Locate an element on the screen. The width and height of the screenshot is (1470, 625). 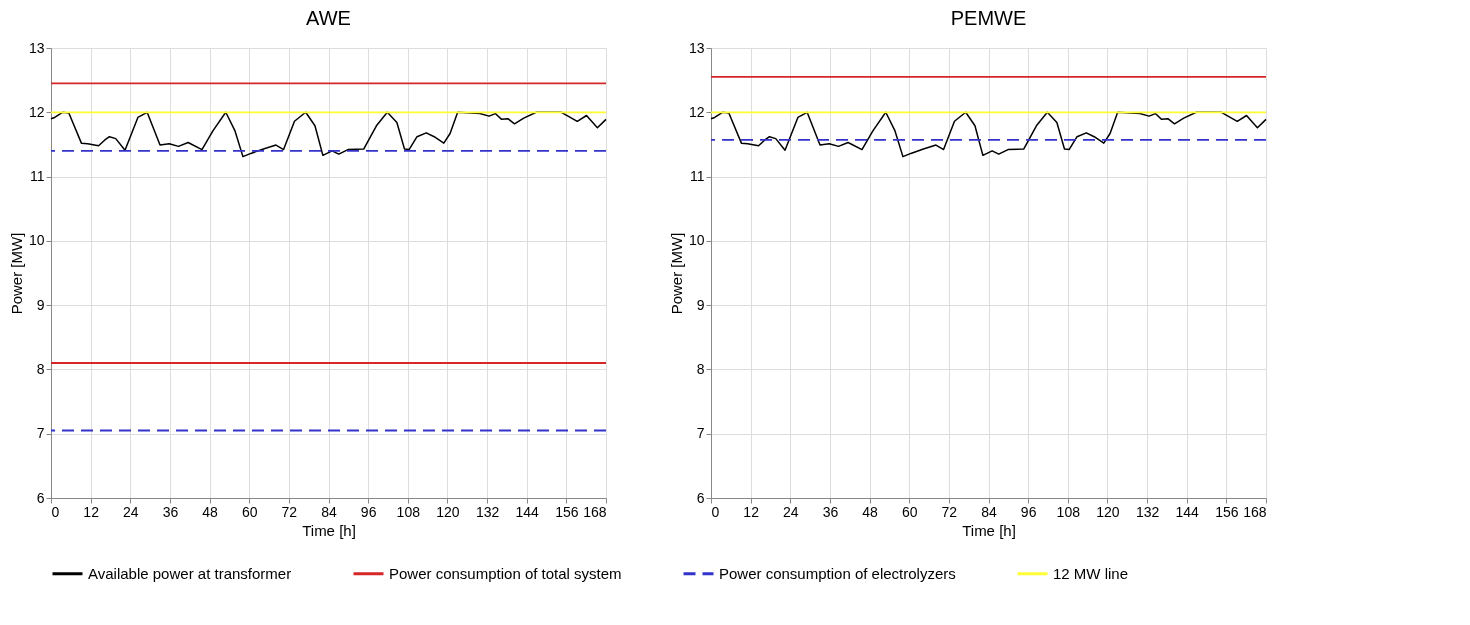
legend-label: 12 MW line is located at coordinates (1091, 573).